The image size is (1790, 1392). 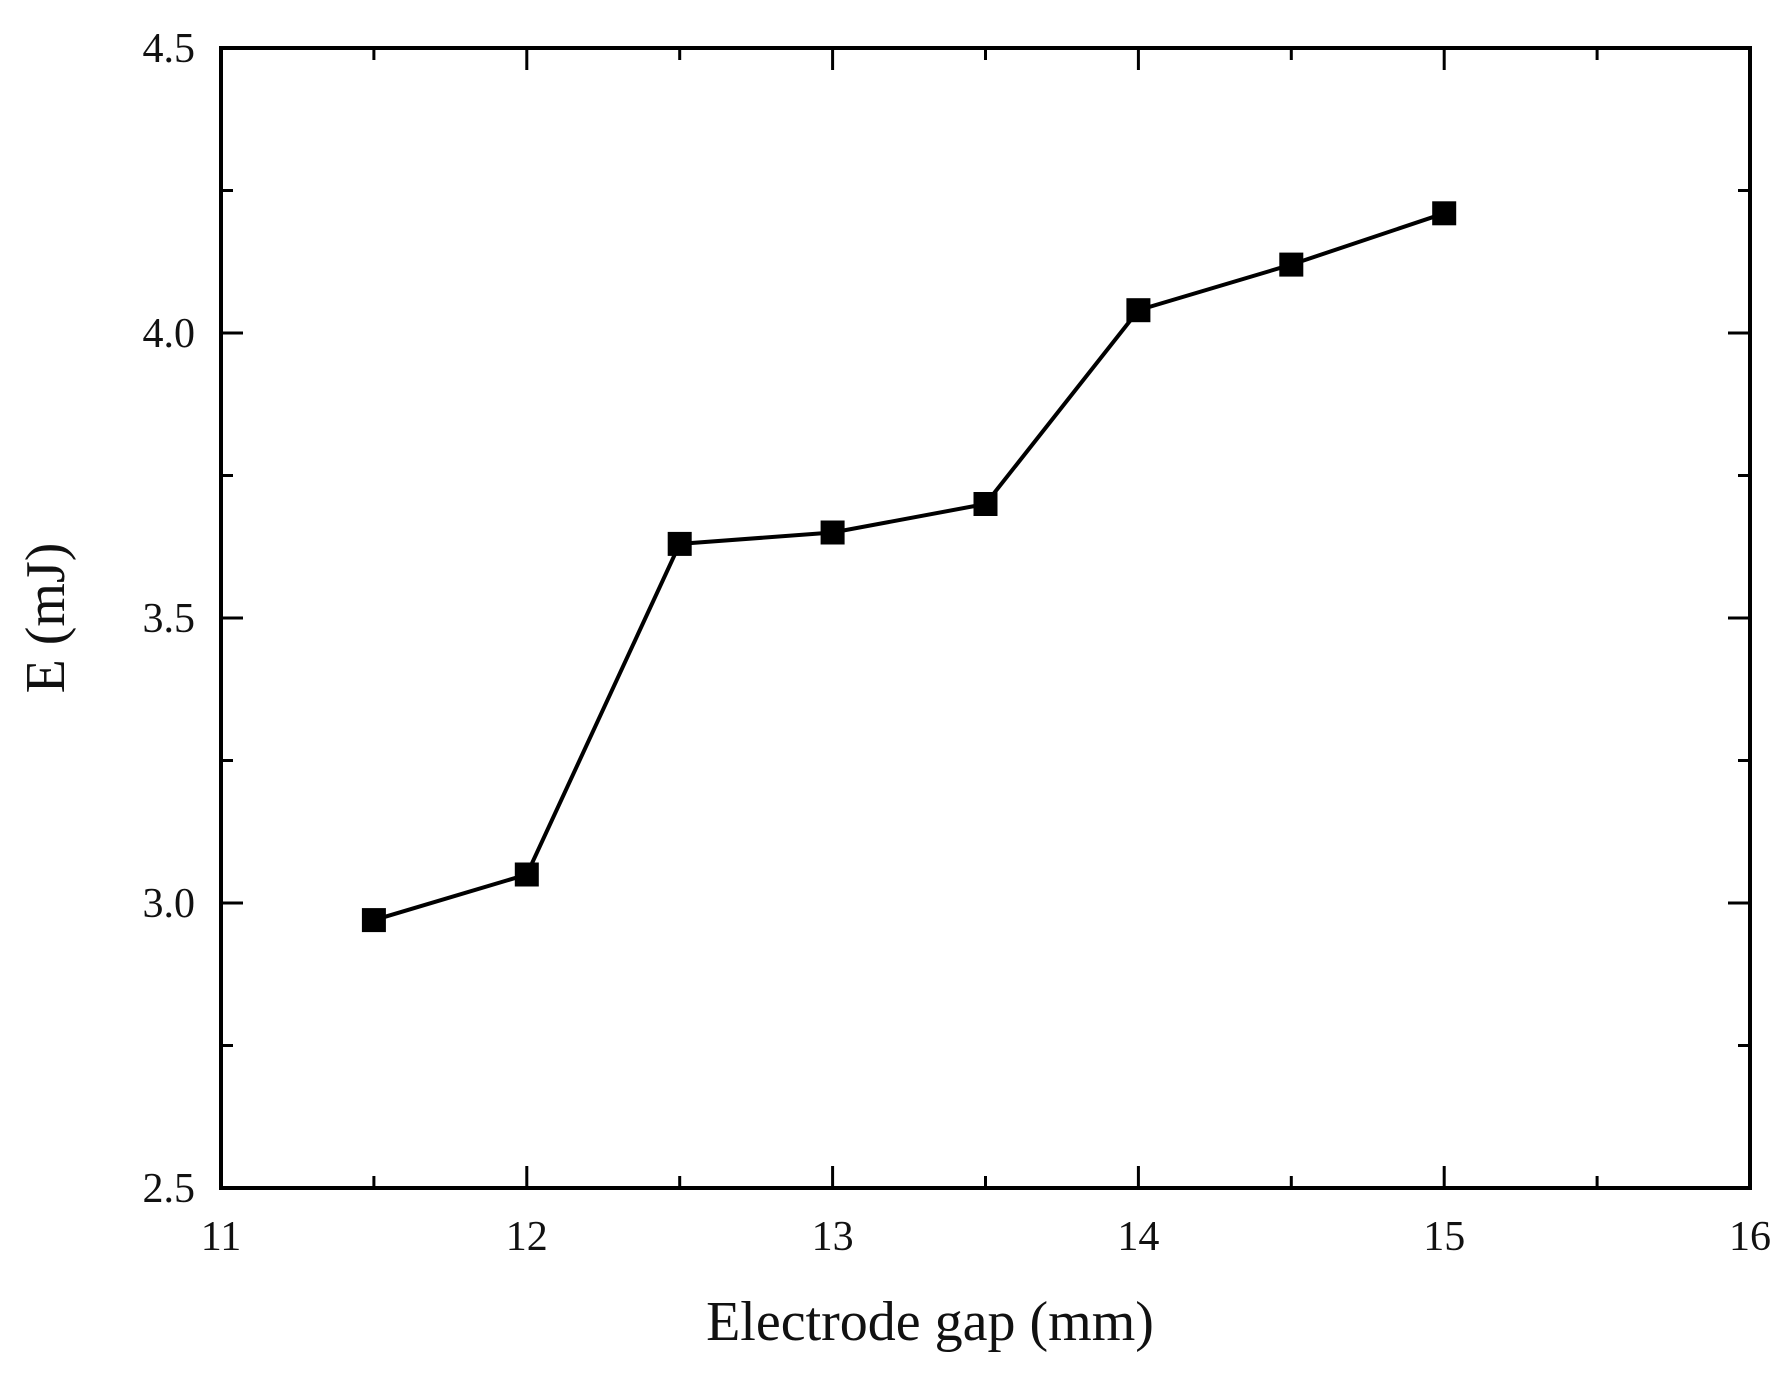 What do you see at coordinates (930, 1322) in the screenshot?
I see `x-axis-title: Electrode gap (mm)` at bounding box center [930, 1322].